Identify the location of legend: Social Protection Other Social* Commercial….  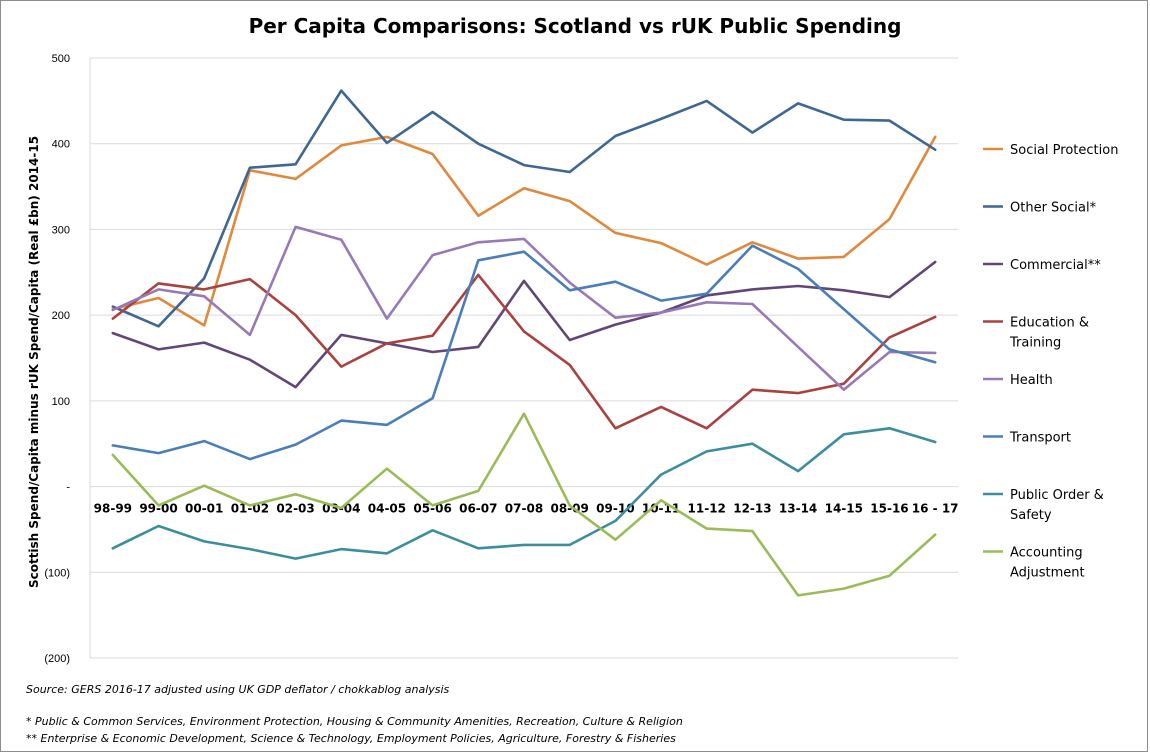
(1050, 362).